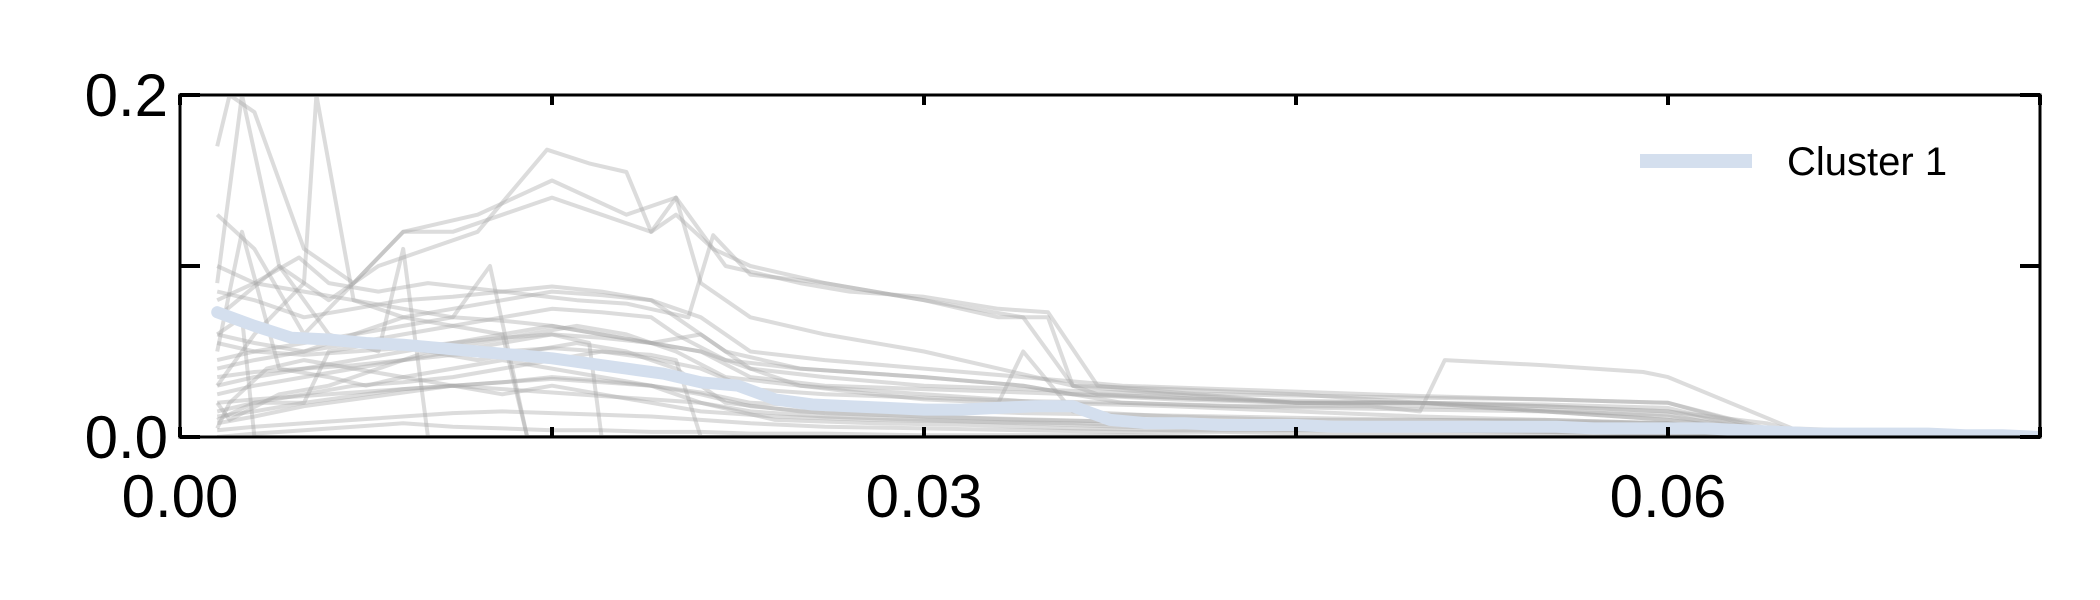  Describe the element at coordinates (1668, 496) in the screenshot. I see `x-tick-label-4: 0.06` at that location.